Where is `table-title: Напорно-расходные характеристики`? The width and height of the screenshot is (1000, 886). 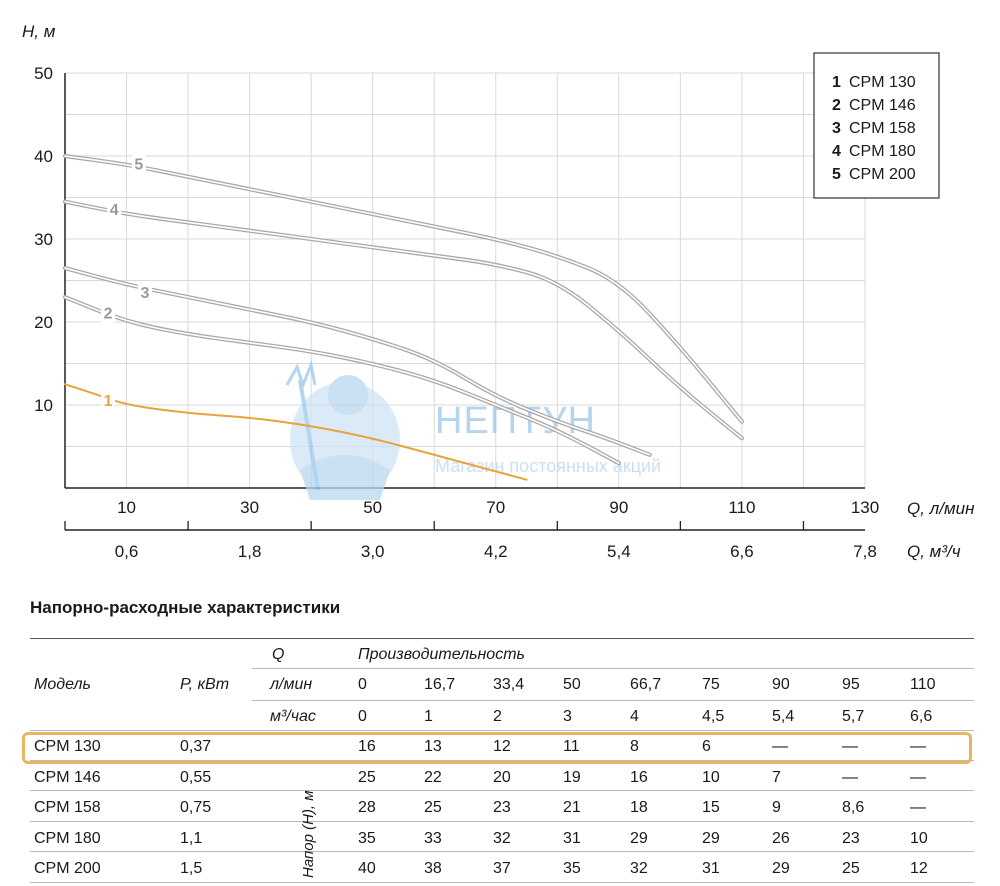 table-title: Напорно-расходные характеристики is located at coordinates (185, 607).